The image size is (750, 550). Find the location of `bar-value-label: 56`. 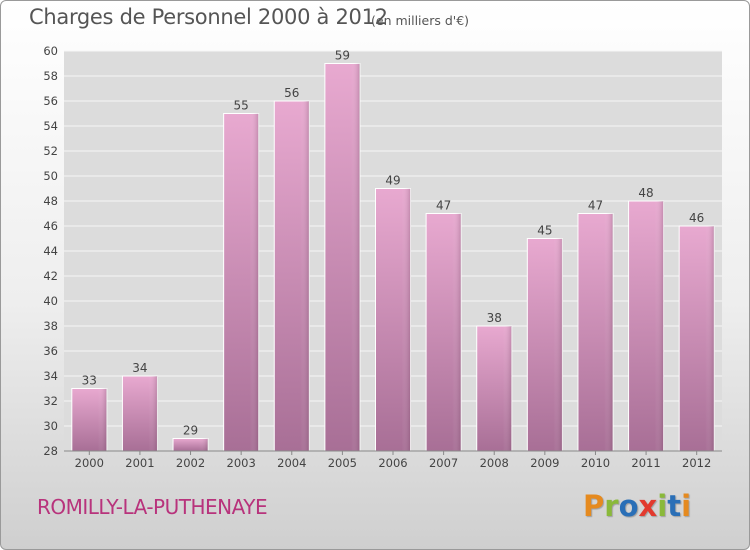

bar-value-label: 56 is located at coordinates (291, 93).